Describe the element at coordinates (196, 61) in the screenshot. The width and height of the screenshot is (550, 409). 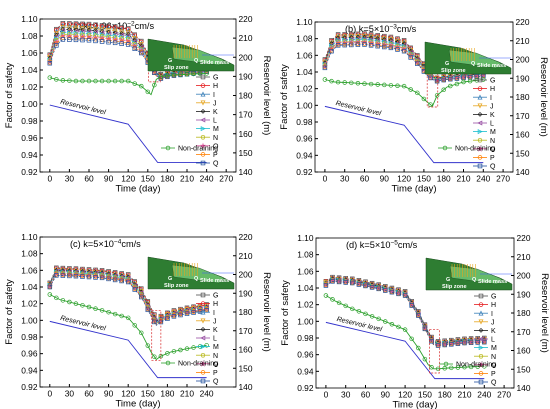
I see `inset-label-q: Q` at that location.